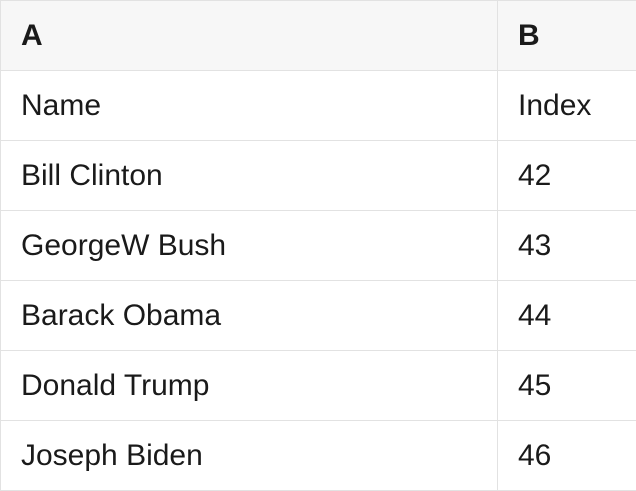  Describe the element at coordinates (115, 385) in the screenshot. I see `cell-name: Donald Trump` at that location.